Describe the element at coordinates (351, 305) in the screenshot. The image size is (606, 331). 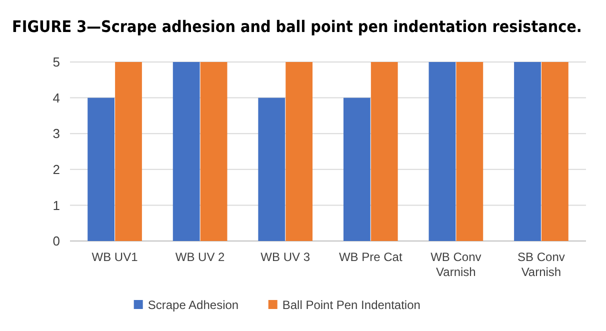
I see `legend-label: Ball Point Pen Indentation` at that location.